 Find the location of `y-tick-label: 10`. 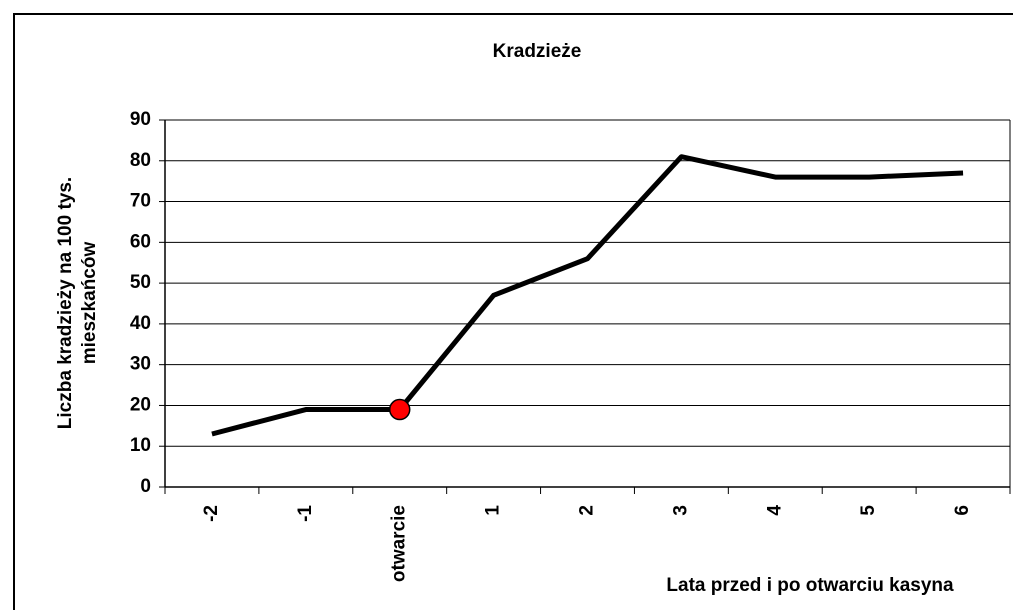

y-tick-label: 10 is located at coordinates (140, 445).